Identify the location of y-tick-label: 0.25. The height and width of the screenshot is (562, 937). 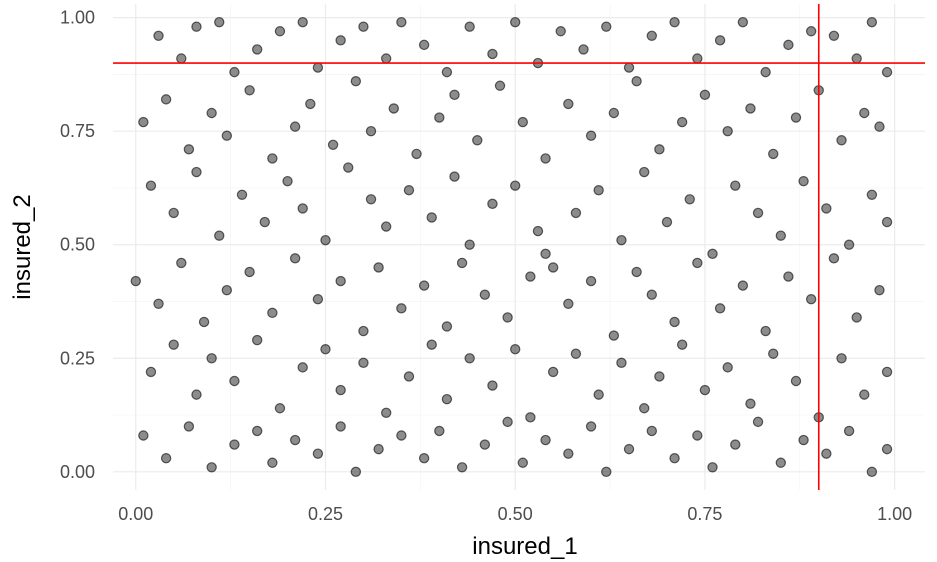
(77, 358).